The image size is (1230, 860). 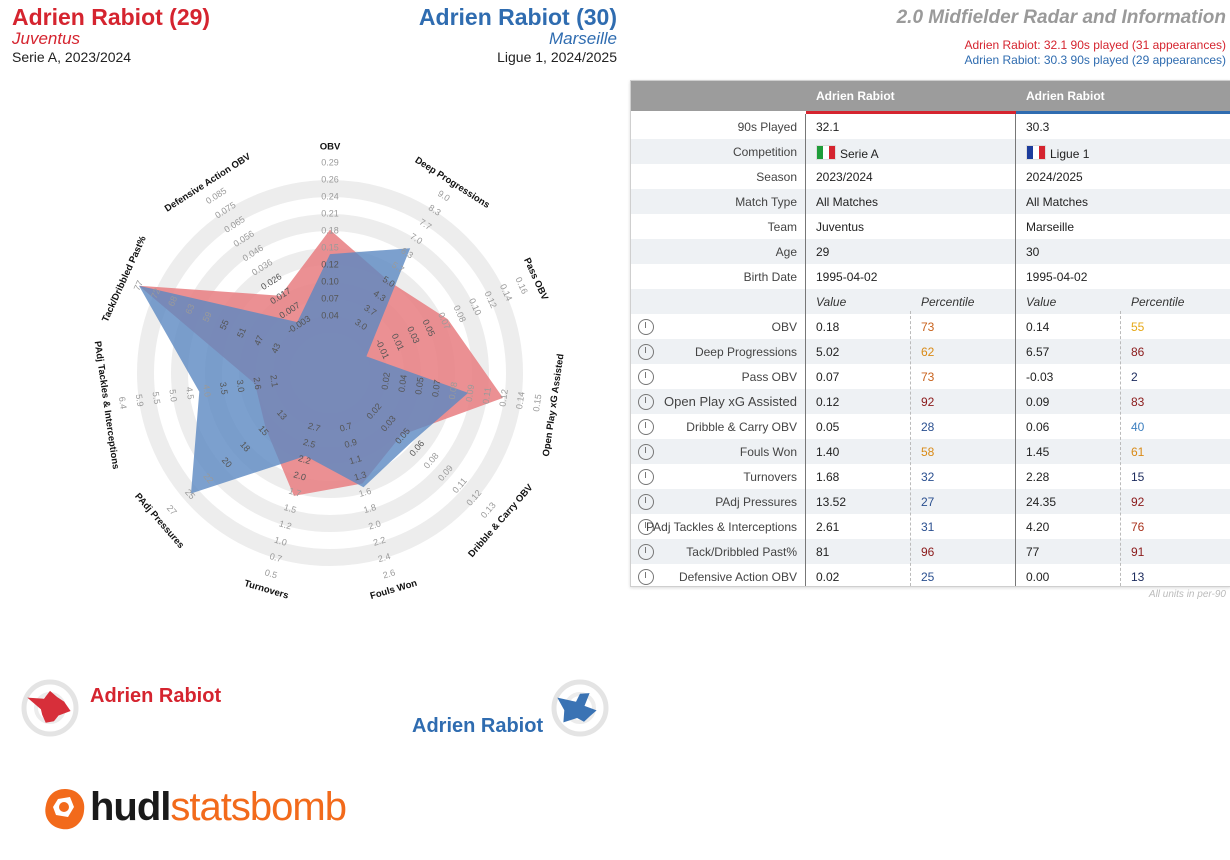 What do you see at coordinates (330, 162) in the screenshot?
I see `radar-tick-label: 0.29` at bounding box center [330, 162].